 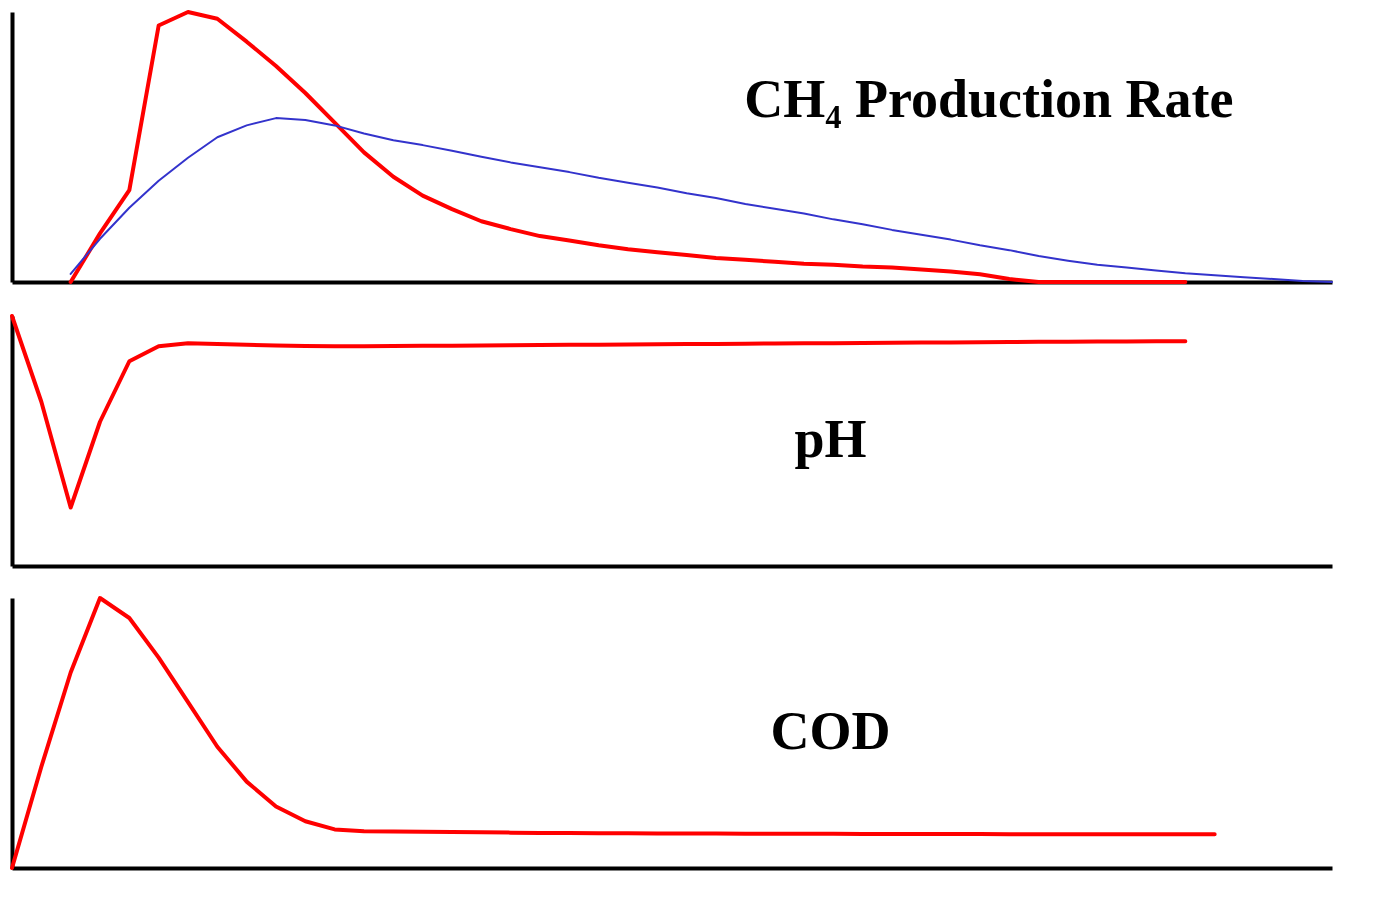 What do you see at coordinates (830, 439) in the screenshot?
I see `text: pH` at bounding box center [830, 439].